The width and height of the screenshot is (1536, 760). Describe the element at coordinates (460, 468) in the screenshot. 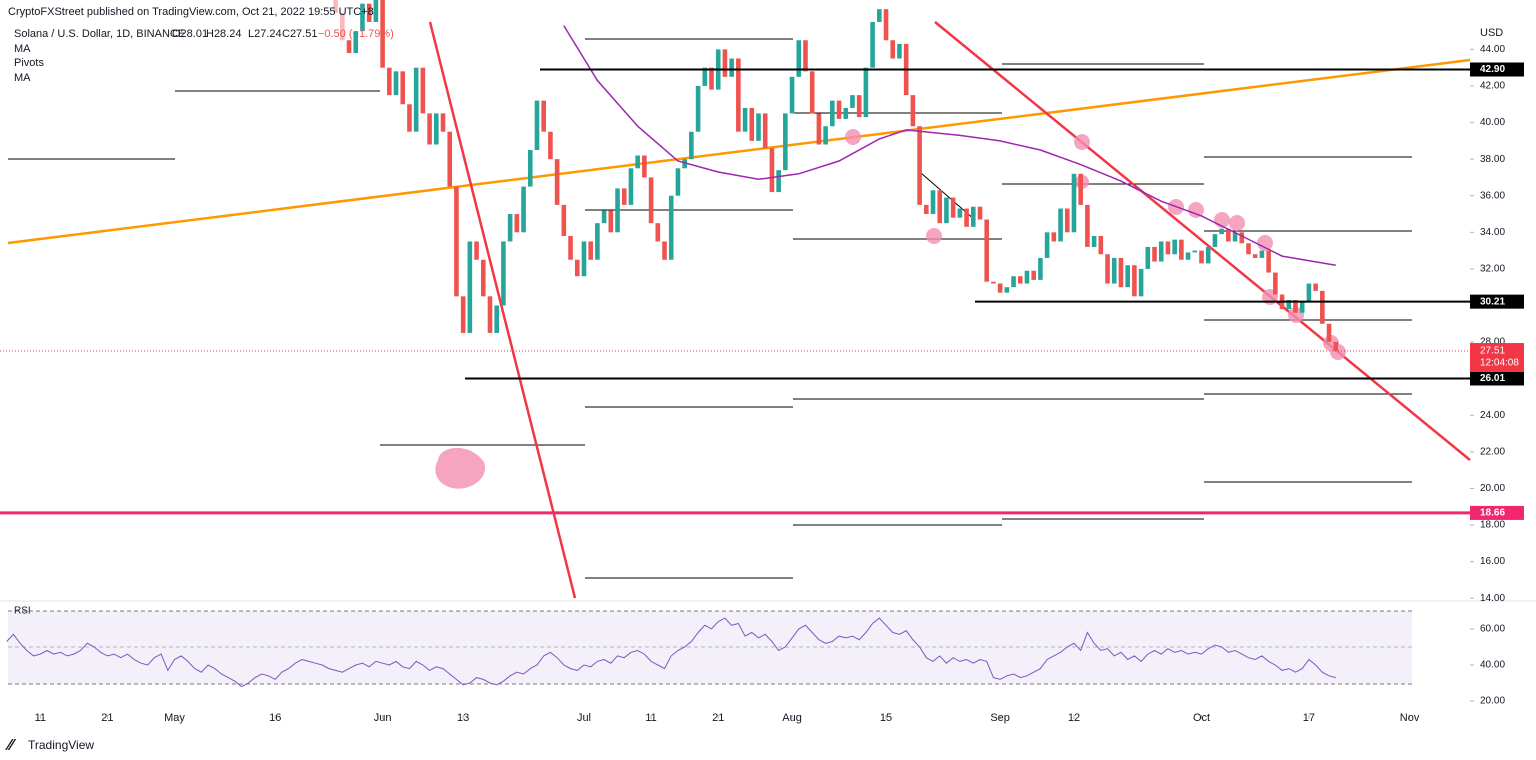

I see `highlight-marker` at that location.